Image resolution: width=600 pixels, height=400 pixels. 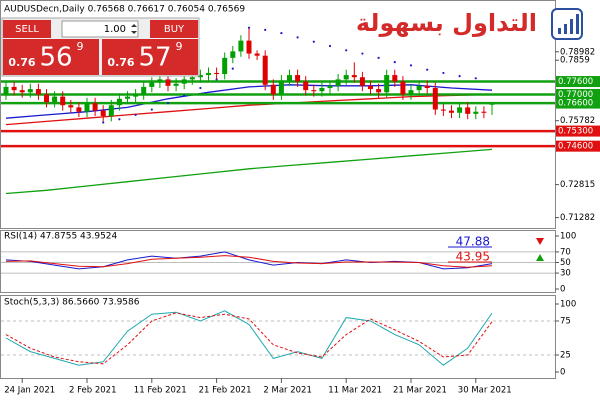 I want to click on sell-button, so click(x=27, y=29).